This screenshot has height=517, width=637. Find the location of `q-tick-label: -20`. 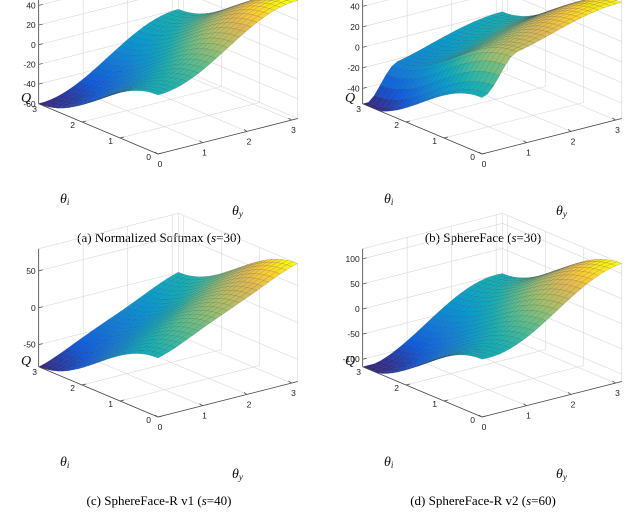

q-tick-label: -20 is located at coordinates (353, 68).